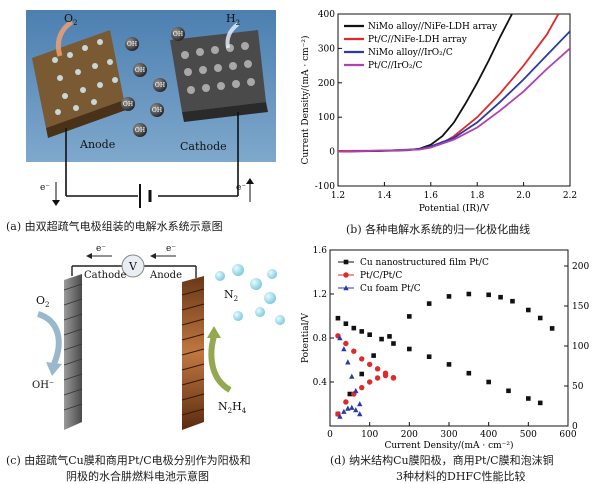  I want to click on y-tick-label: -100, so click(325, 187).